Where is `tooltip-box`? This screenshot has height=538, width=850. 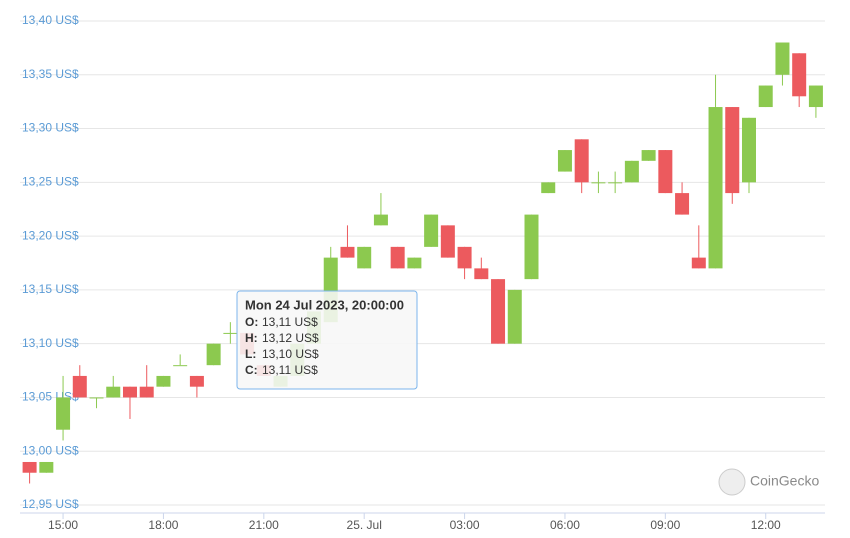 tooltip-box is located at coordinates (327, 340).